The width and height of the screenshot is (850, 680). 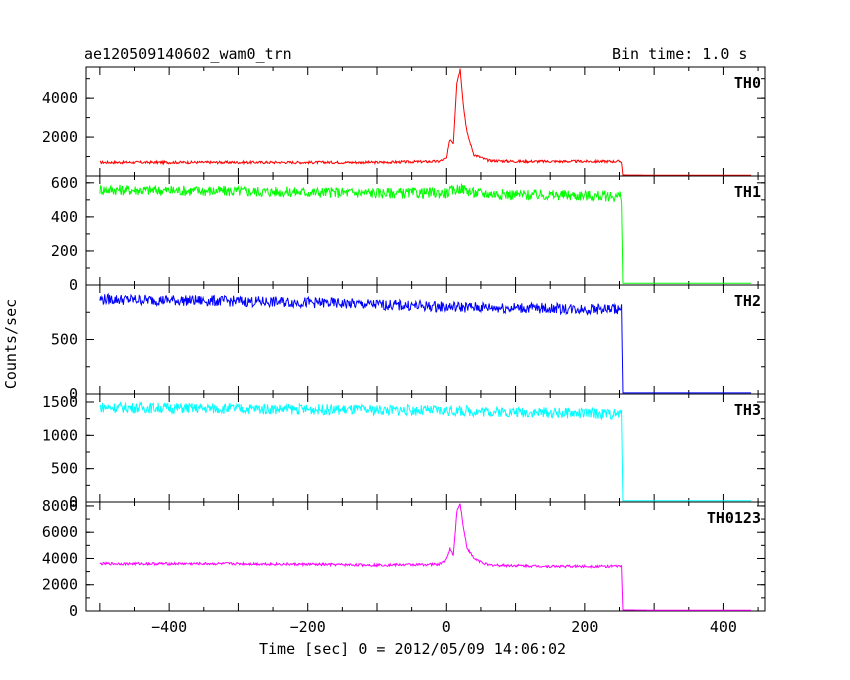 What do you see at coordinates (60, 435) in the screenshot?
I see `y-tick-label-TH3: 1000` at bounding box center [60, 435].